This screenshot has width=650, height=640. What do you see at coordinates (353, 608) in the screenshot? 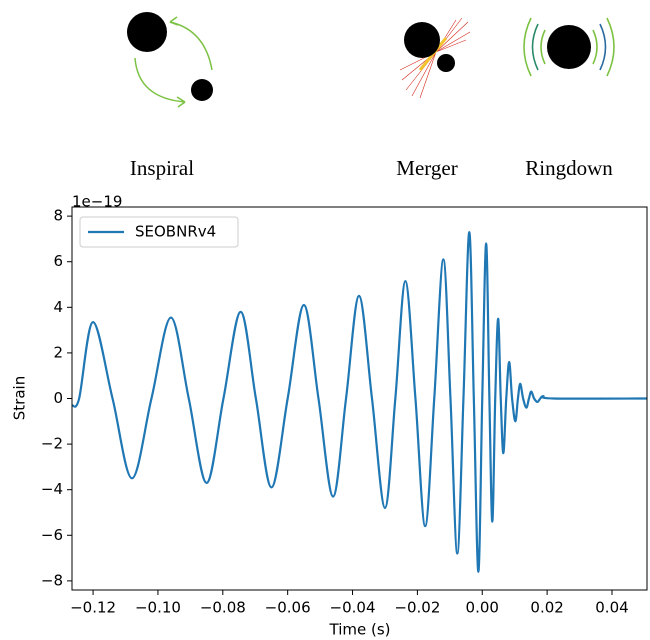
I see `x-tick-label: −0.04` at bounding box center [353, 608].